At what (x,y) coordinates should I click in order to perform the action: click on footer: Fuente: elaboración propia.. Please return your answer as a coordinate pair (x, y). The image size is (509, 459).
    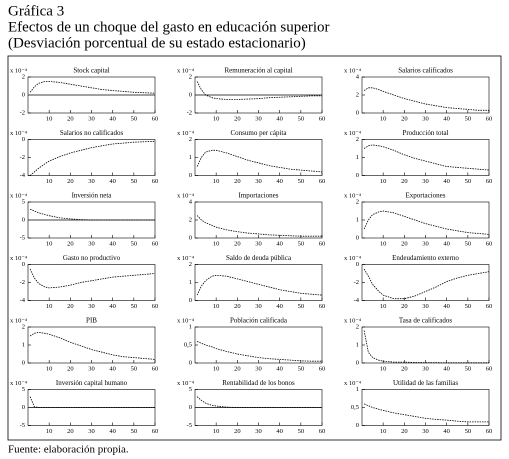
    Looking at the image, I should click on (68, 450).